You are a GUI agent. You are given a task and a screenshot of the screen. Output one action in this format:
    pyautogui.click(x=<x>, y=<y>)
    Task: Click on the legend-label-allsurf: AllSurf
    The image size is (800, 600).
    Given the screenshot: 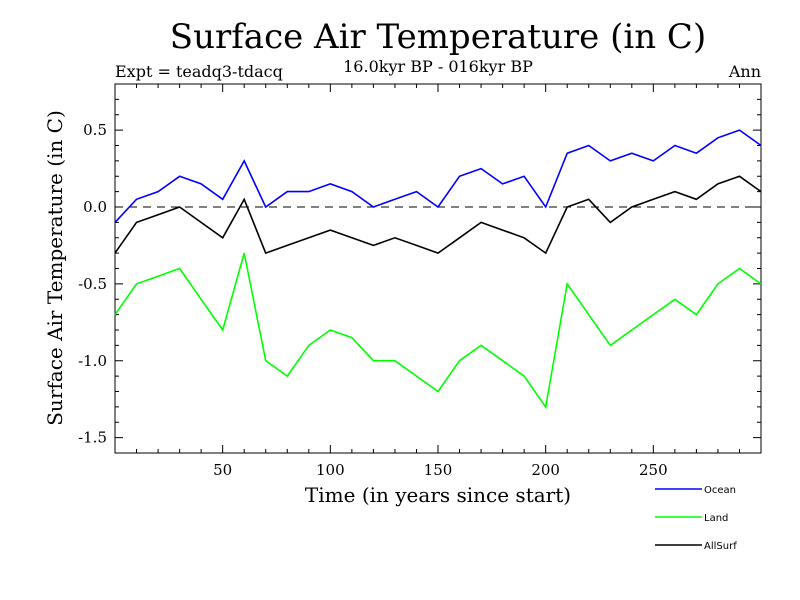 What is the action you would take?
    pyautogui.click(x=720, y=546)
    